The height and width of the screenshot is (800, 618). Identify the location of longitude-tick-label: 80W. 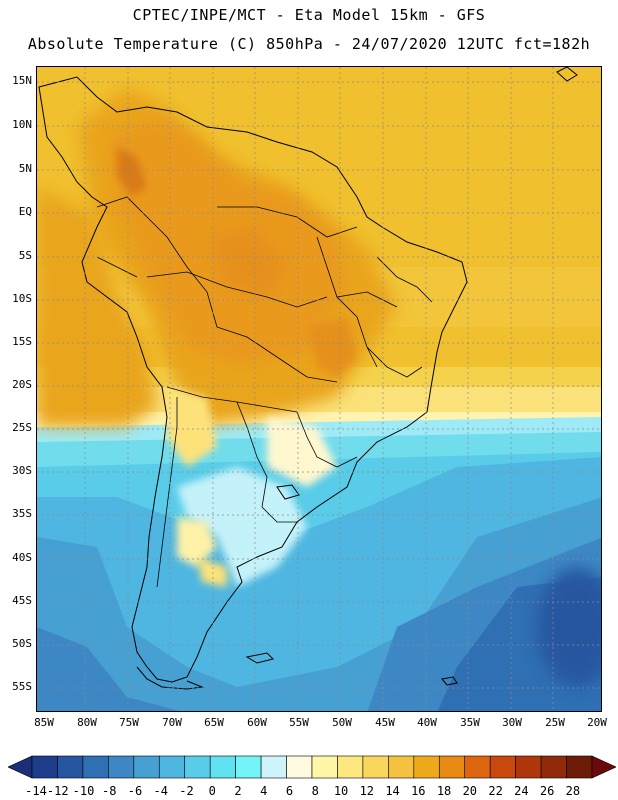
(87, 722).